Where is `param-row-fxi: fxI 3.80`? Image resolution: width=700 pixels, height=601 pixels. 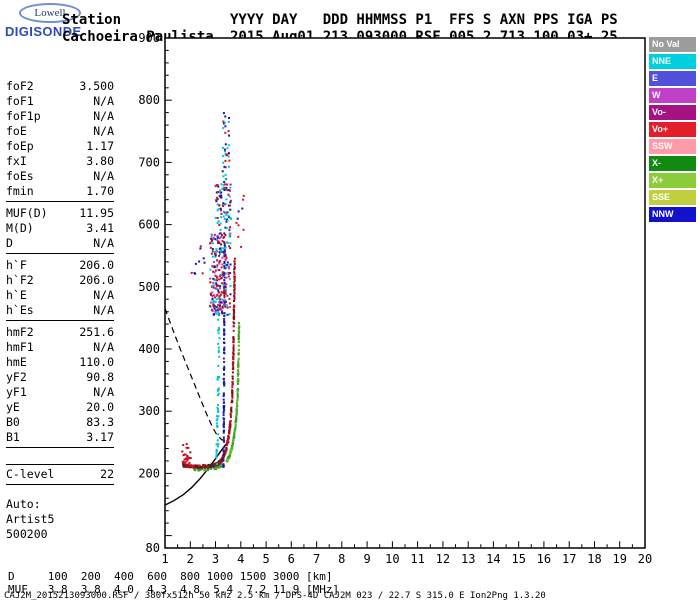
param-row-fxi: fxI 3.80 is located at coordinates (60, 161).